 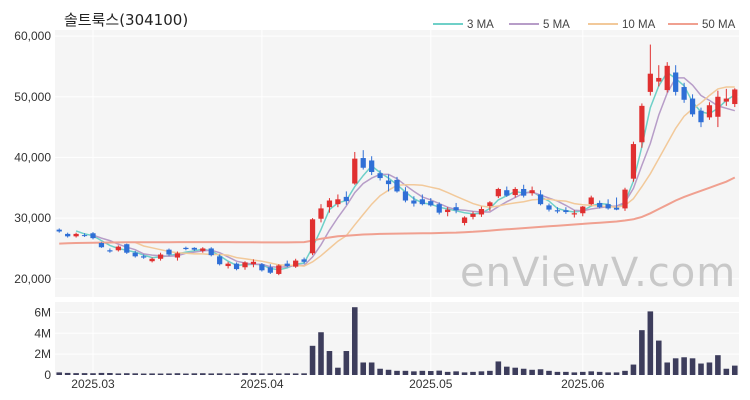 I want to click on chart-title: 솔트룩스(304100), so click(x=126, y=20).